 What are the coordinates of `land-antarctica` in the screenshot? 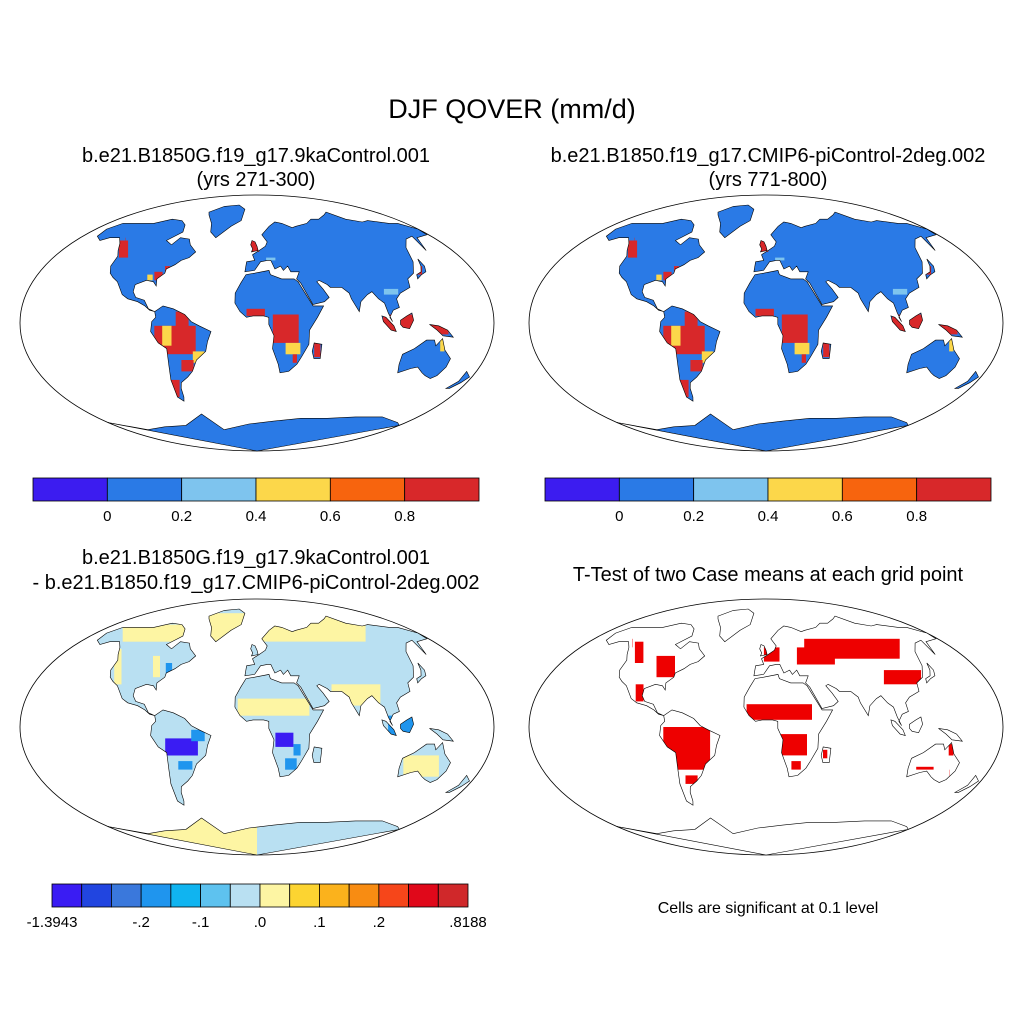 It's located at (763, 432).